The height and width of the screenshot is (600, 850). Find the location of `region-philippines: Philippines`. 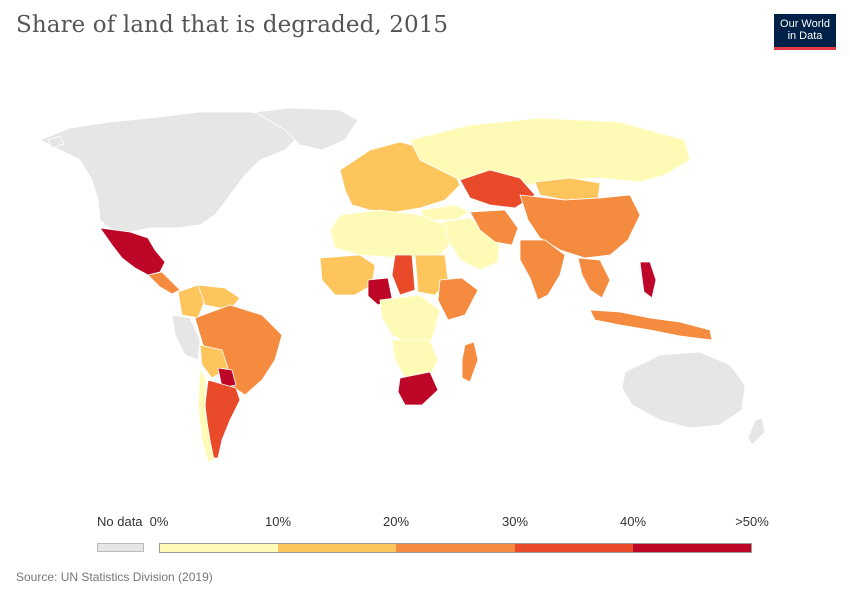

region-philippines: Philippines is located at coordinates (648, 280).